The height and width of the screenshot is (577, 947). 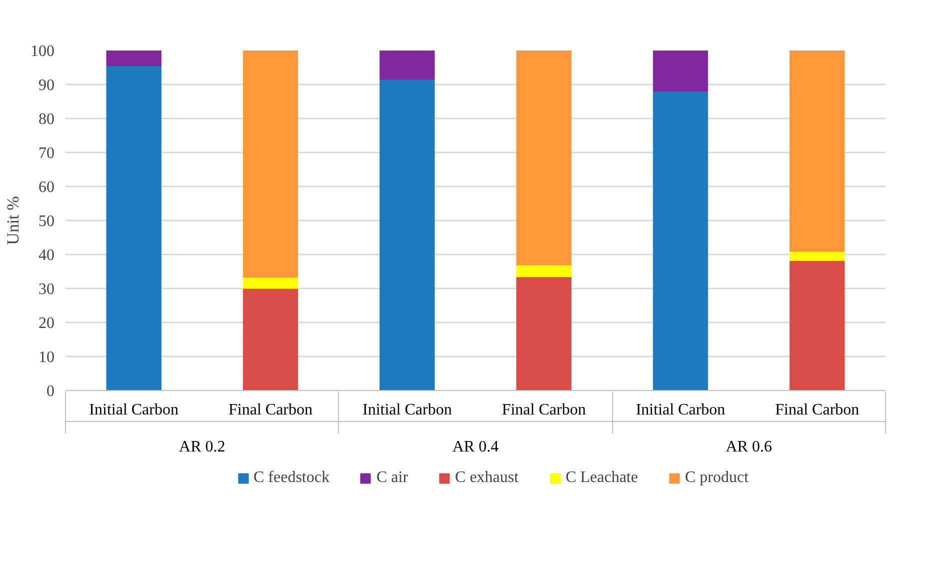 I want to click on y-tick-label: 70, so click(x=46, y=153).